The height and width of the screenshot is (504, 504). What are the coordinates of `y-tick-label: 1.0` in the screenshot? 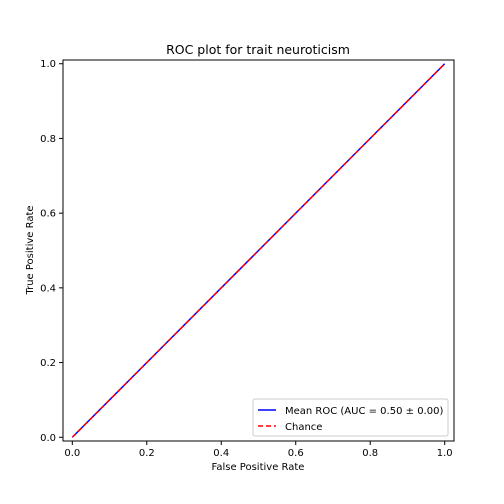 It's located at (48, 64).